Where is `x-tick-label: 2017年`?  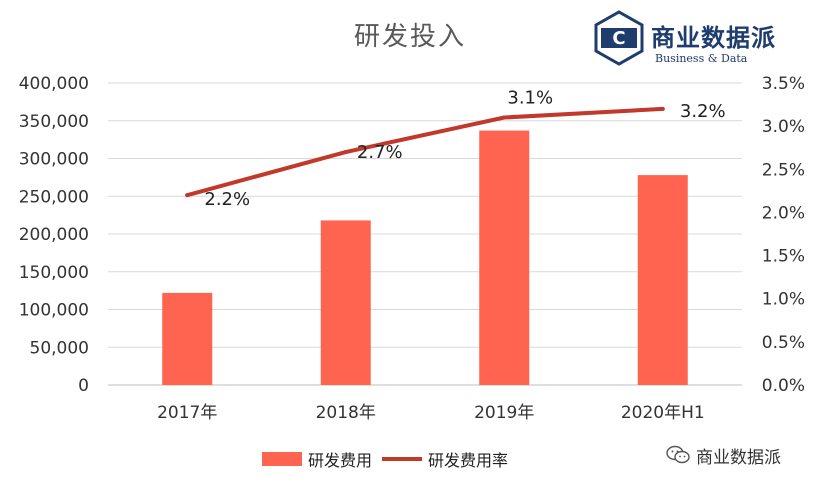
x-tick-label: 2017年 is located at coordinates (187, 413).